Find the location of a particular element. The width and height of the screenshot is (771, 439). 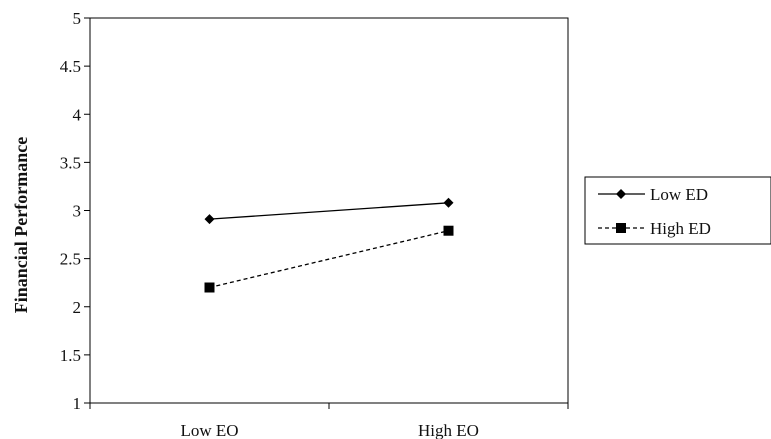

y-tick-label: 2.5 is located at coordinates (70, 259).